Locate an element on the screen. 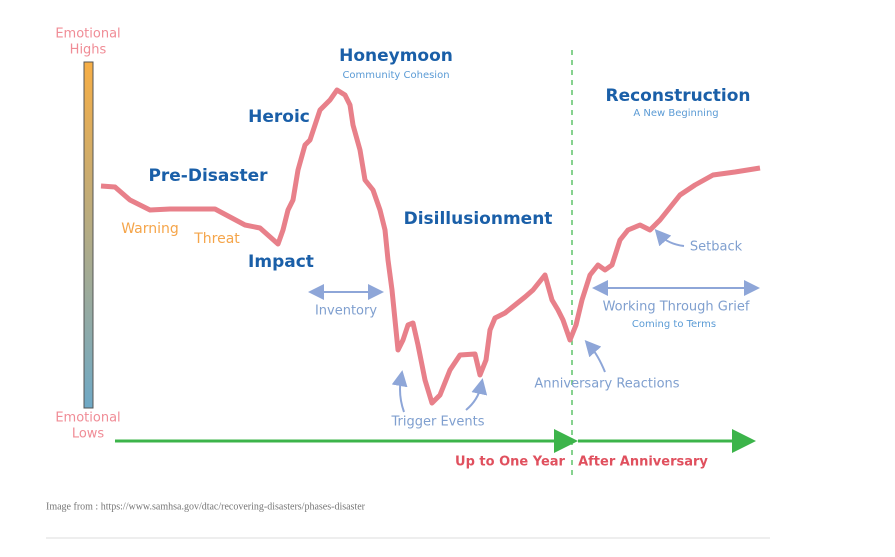  annotation: Trigger Events is located at coordinates (438, 422).